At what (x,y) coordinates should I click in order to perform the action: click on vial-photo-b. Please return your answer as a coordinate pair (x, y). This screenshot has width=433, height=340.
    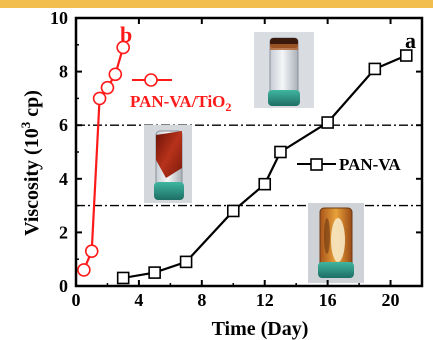
    Looking at the image, I should click on (168, 164).